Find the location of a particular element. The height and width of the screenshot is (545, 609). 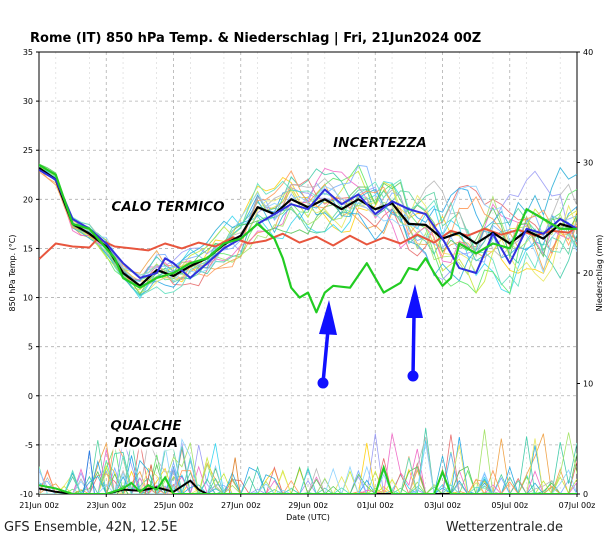

x-tick-label: 23Jun 00z is located at coordinates (106, 505).